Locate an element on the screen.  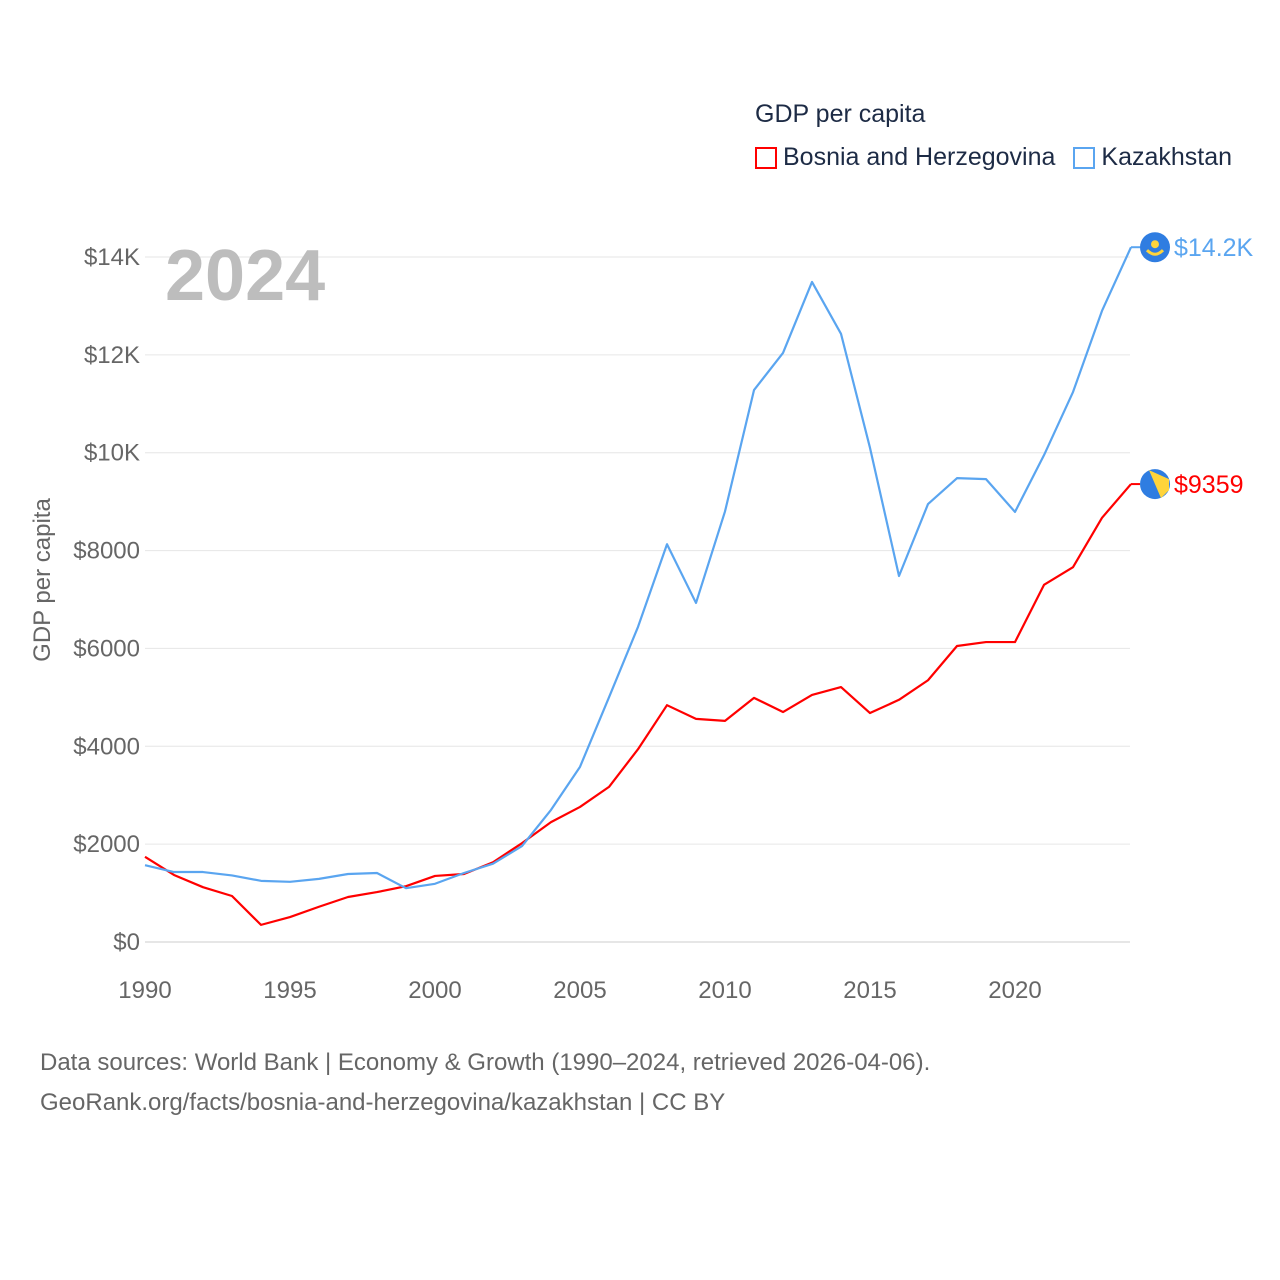
legend-label: Kazakhstan is located at coordinates (1167, 157).